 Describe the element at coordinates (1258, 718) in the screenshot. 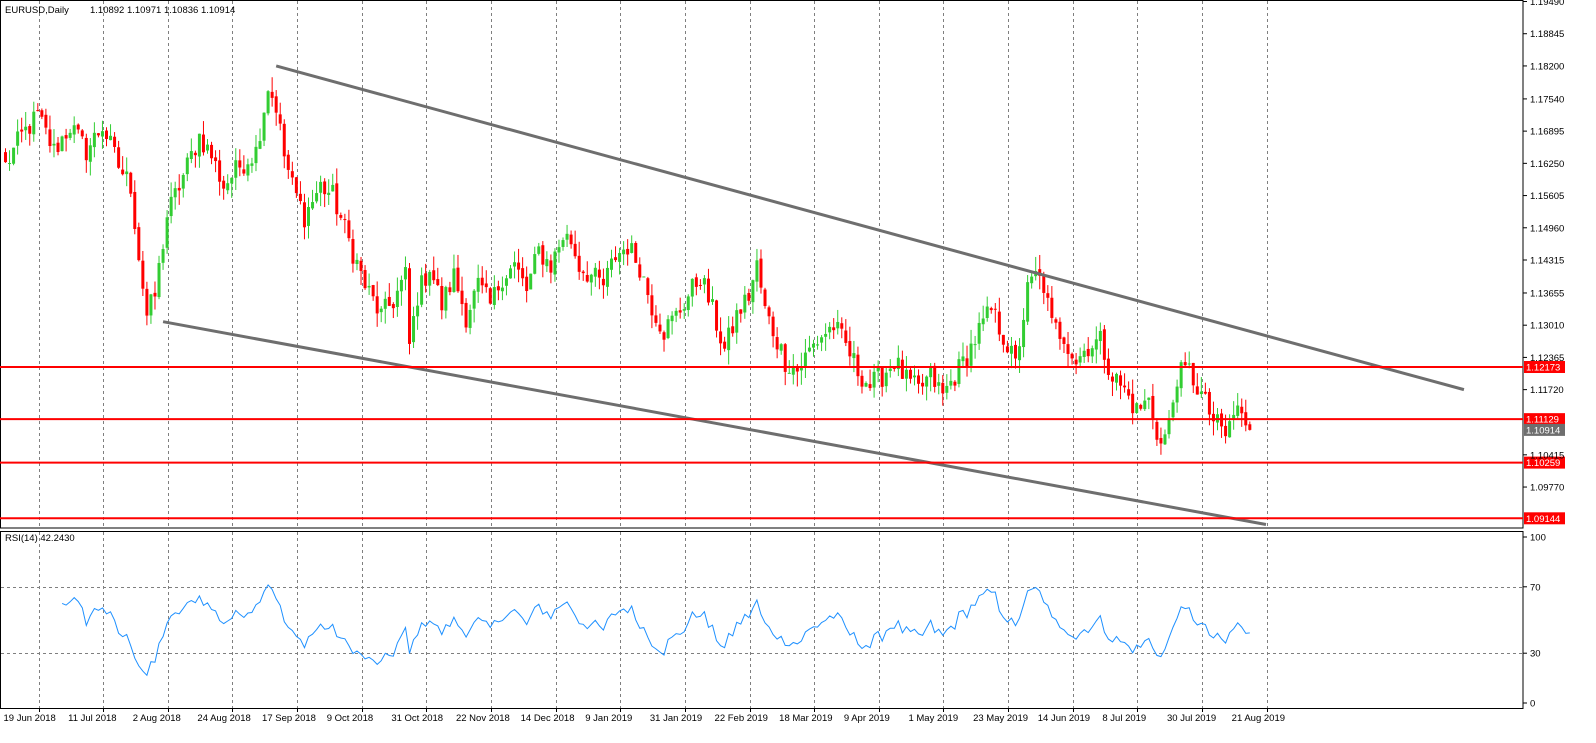

I see `date-tick-label: 21 Aug 2019` at that location.